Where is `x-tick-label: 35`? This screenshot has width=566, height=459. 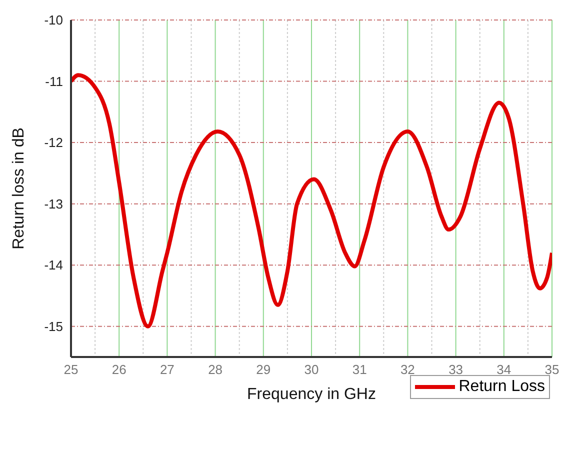
x-tick-label: 35 is located at coordinates (552, 370).